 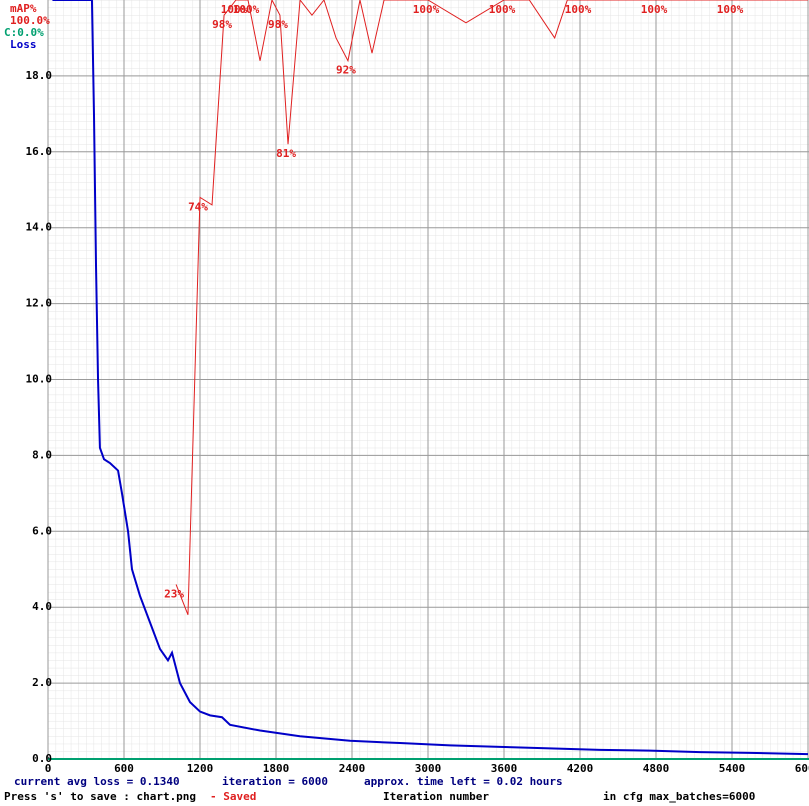 What do you see at coordinates (679, 796) in the screenshot?
I see `status-cfg: in cfg max_batches=6000` at bounding box center [679, 796].